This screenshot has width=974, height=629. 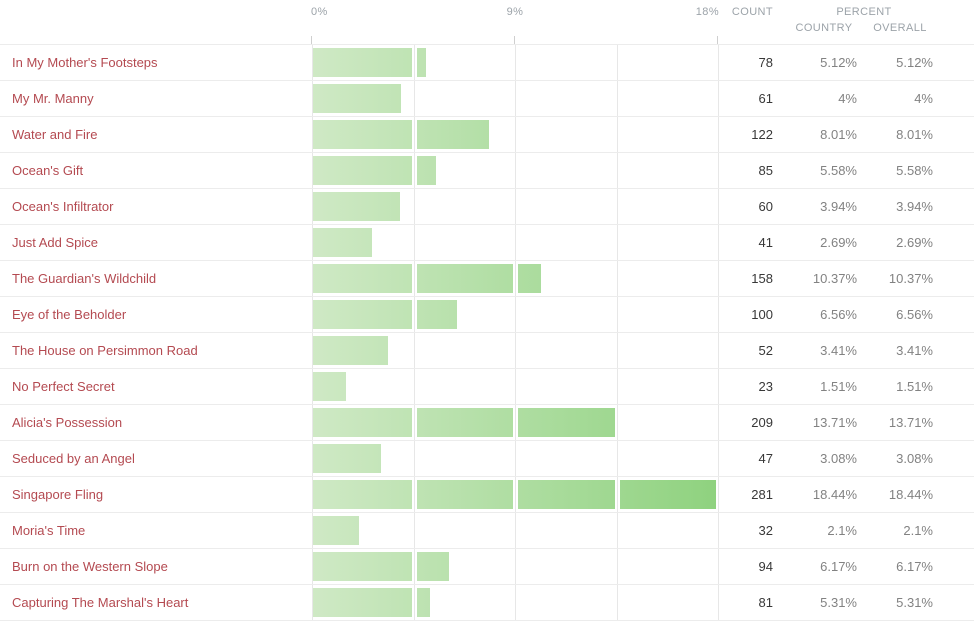 I want to click on book-title-link: Just Add Spice, so click(x=55, y=242).